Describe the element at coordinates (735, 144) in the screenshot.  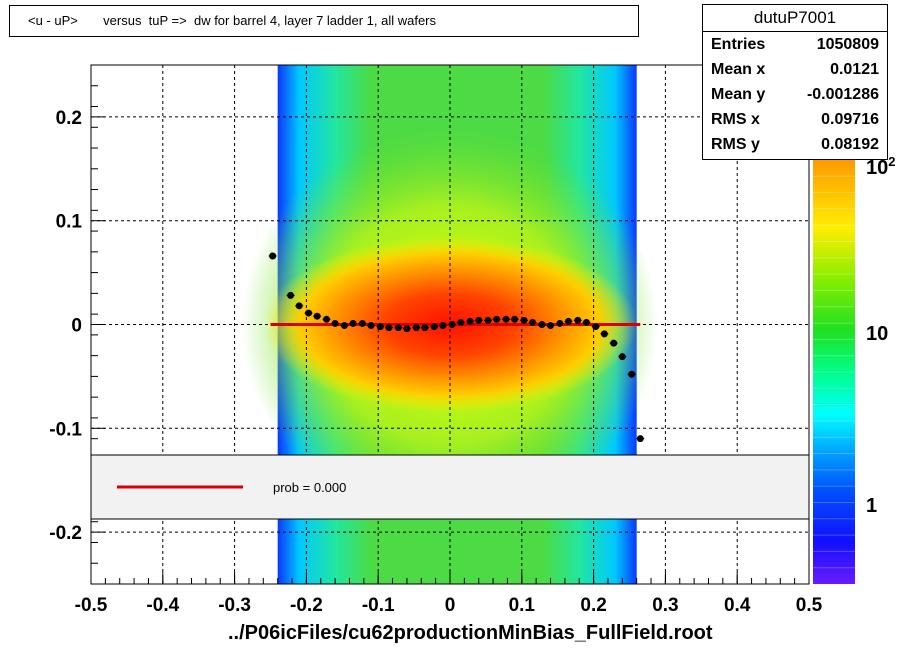
I see `stats-label: RMS y` at that location.